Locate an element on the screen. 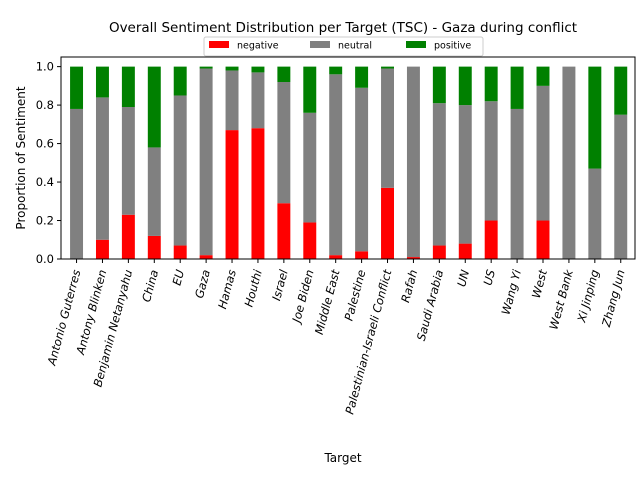  x-tick-label: Middle East is located at coordinates (327, 302).